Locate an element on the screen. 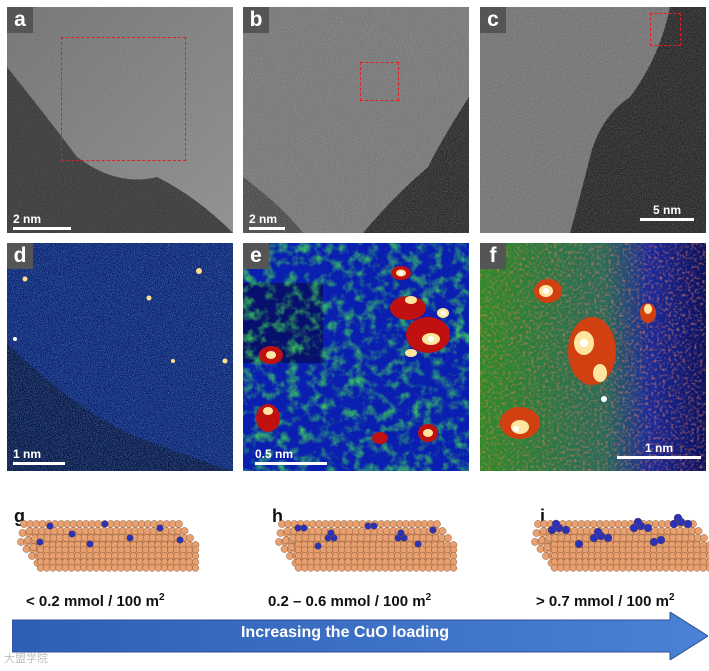 The width and height of the screenshot is (709, 671). schematic-h-medium-loading is located at coordinates (363, 546).